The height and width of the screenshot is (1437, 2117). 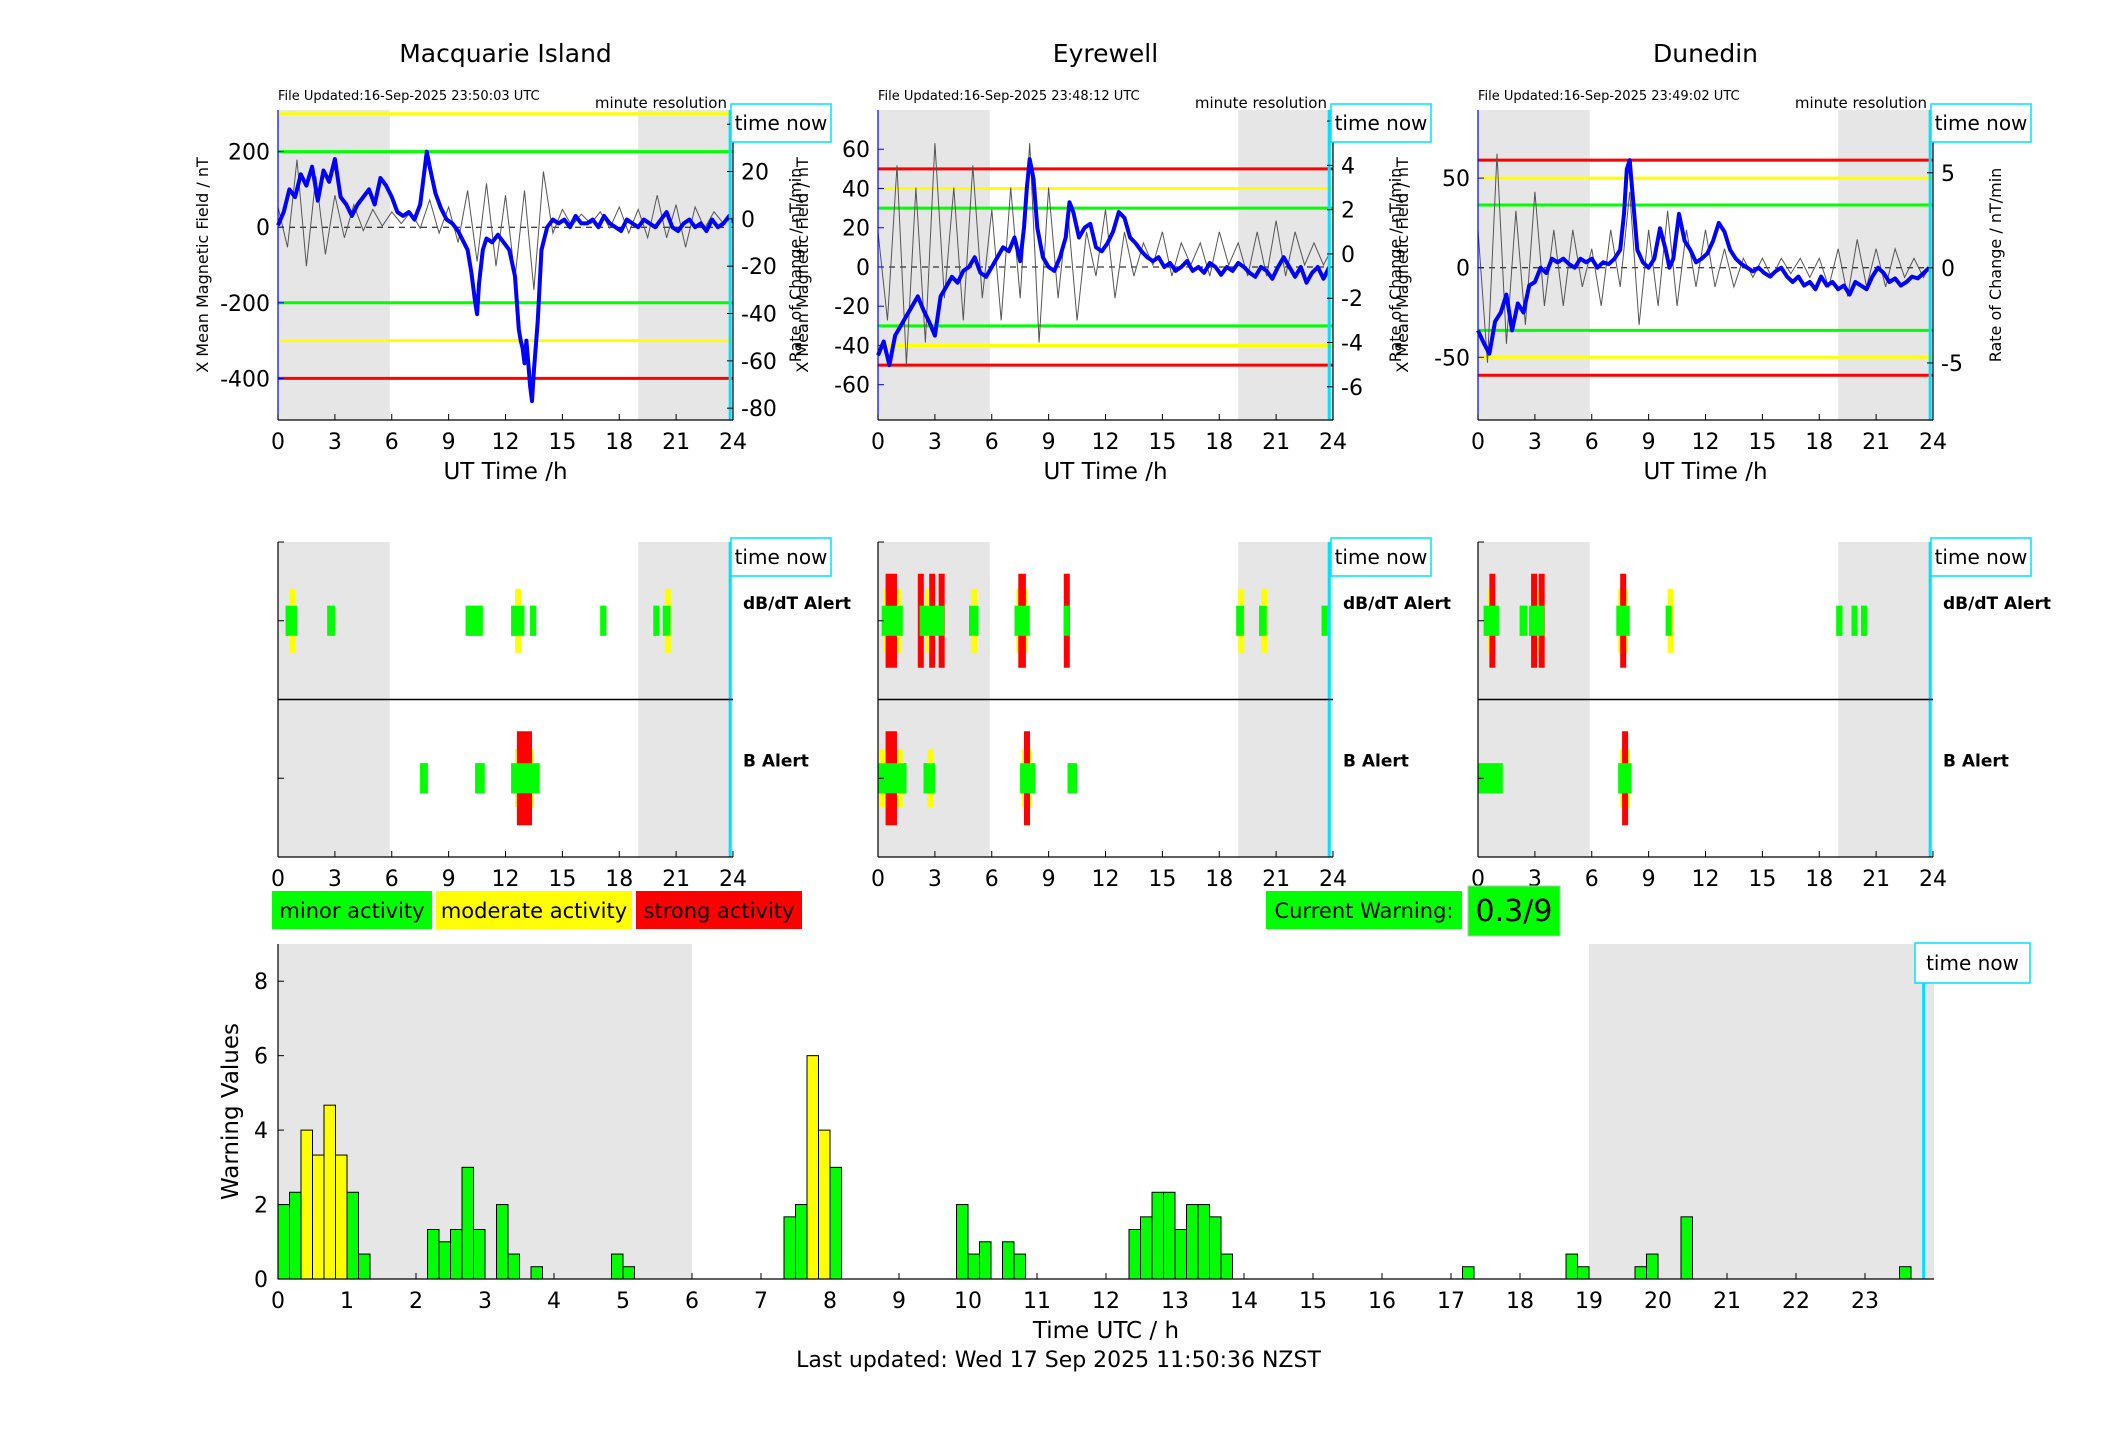 What do you see at coordinates (1451, 1301) in the screenshot?
I see `x-tick-label: 17` at bounding box center [1451, 1301].